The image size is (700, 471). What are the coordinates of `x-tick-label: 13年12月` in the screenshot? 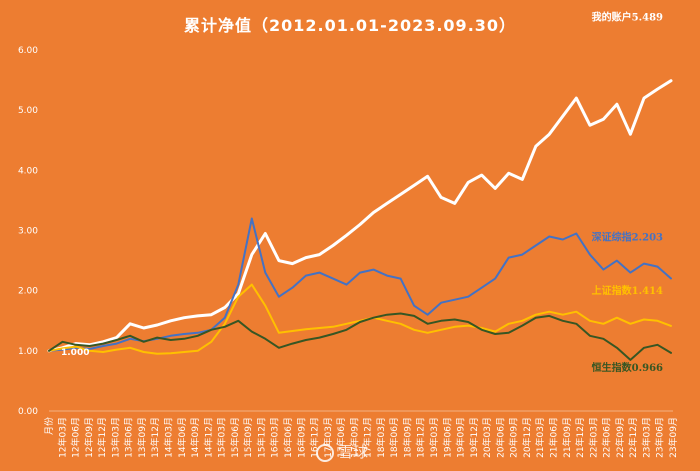 It's located at (155, 437).